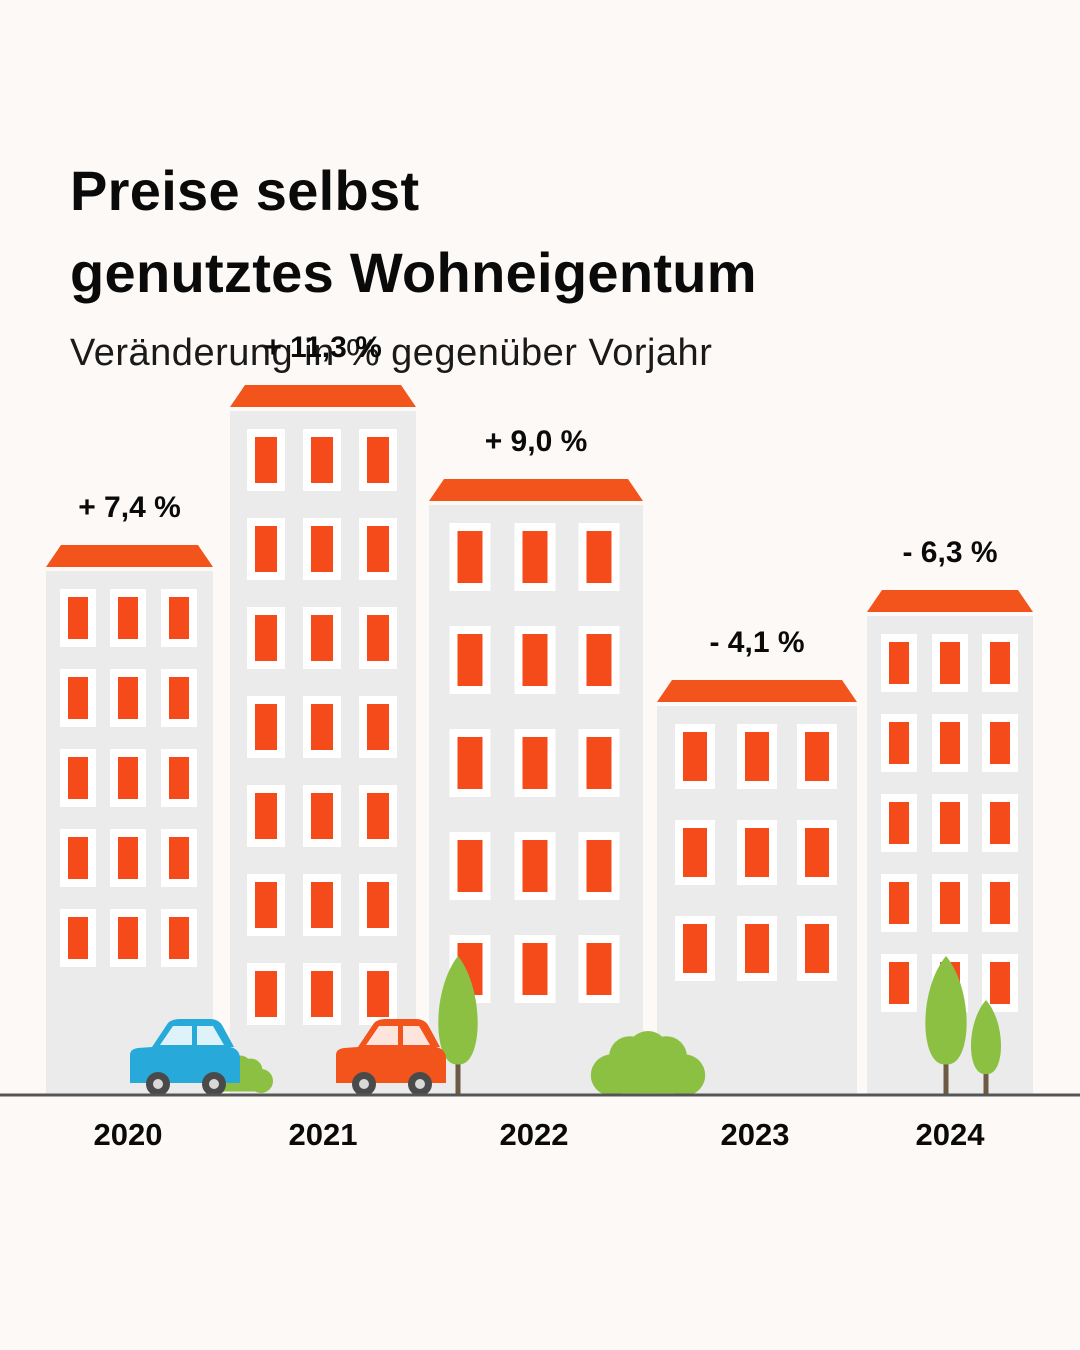 The image size is (1080, 1350). Describe the element at coordinates (951, 1134) in the screenshot. I see `category-label: 2024` at that location.